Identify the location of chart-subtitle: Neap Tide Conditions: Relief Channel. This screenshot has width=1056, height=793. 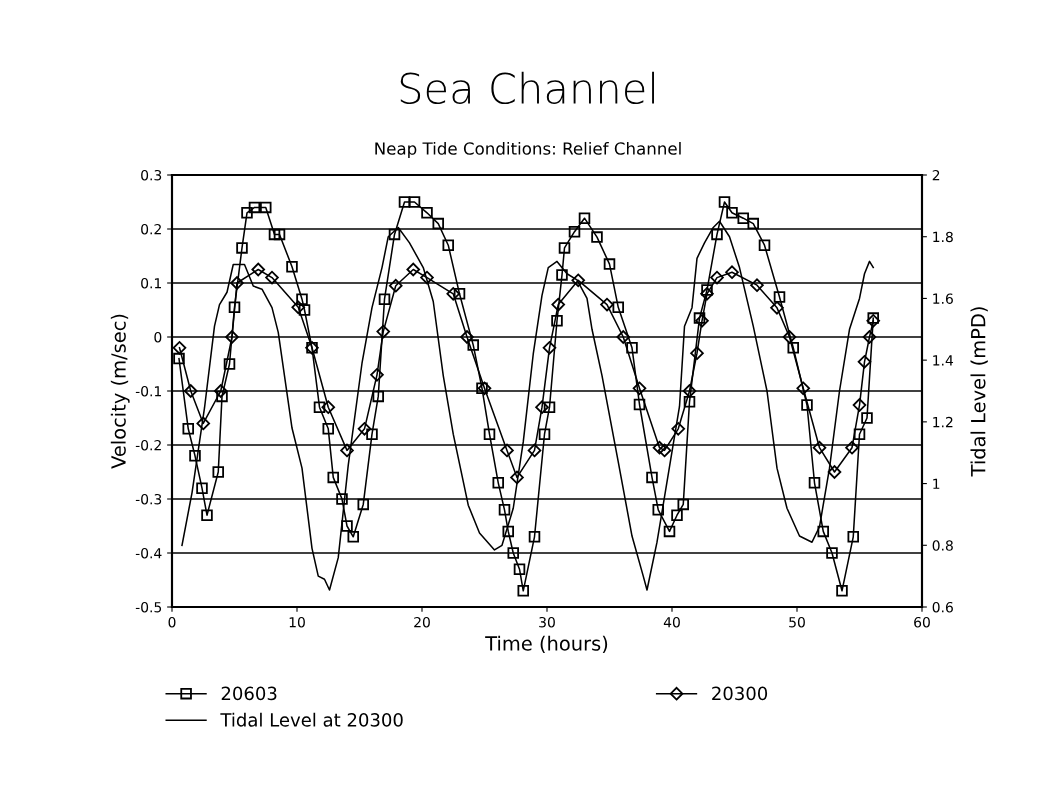
(528, 150).